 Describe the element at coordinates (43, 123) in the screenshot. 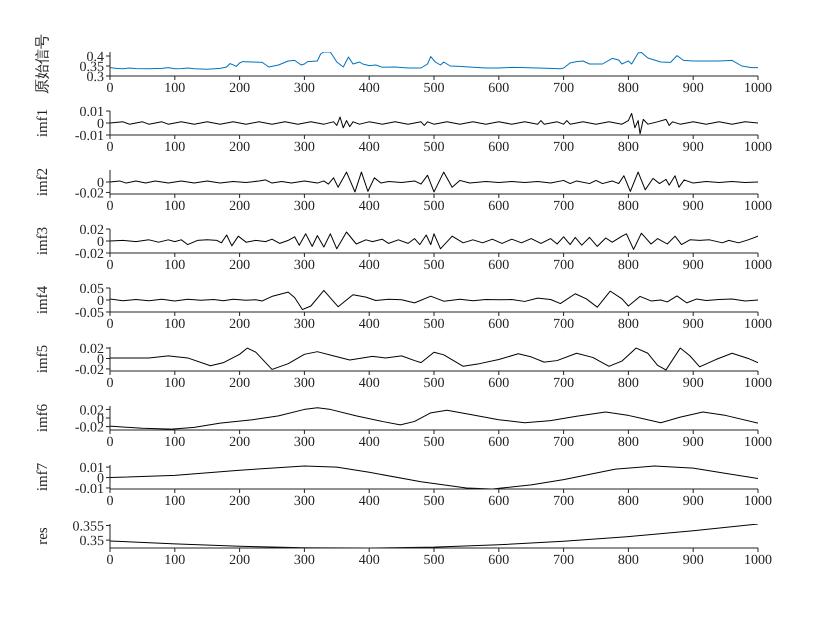

I see `y-axis-title: imf1` at that location.